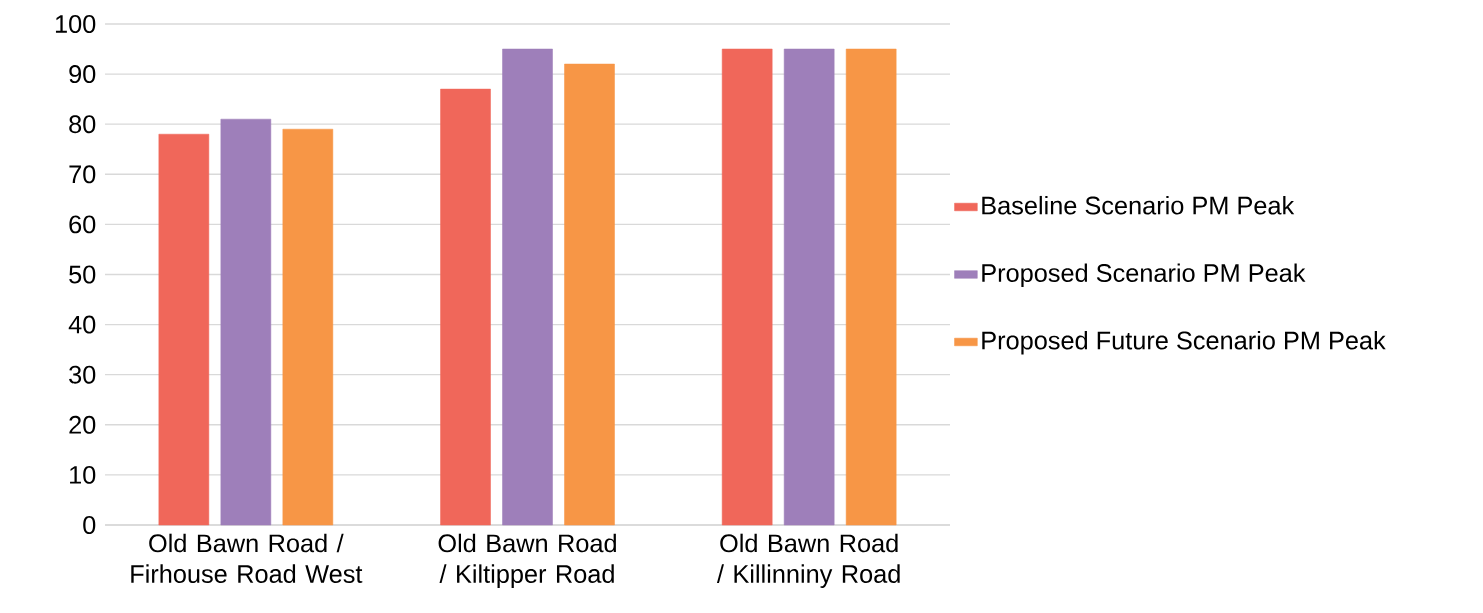  What do you see at coordinates (1184, 342) in the screenshot?
I see `legend-label: Proposed Future Scenario PM Peak` at bounding box center [1184, 342].